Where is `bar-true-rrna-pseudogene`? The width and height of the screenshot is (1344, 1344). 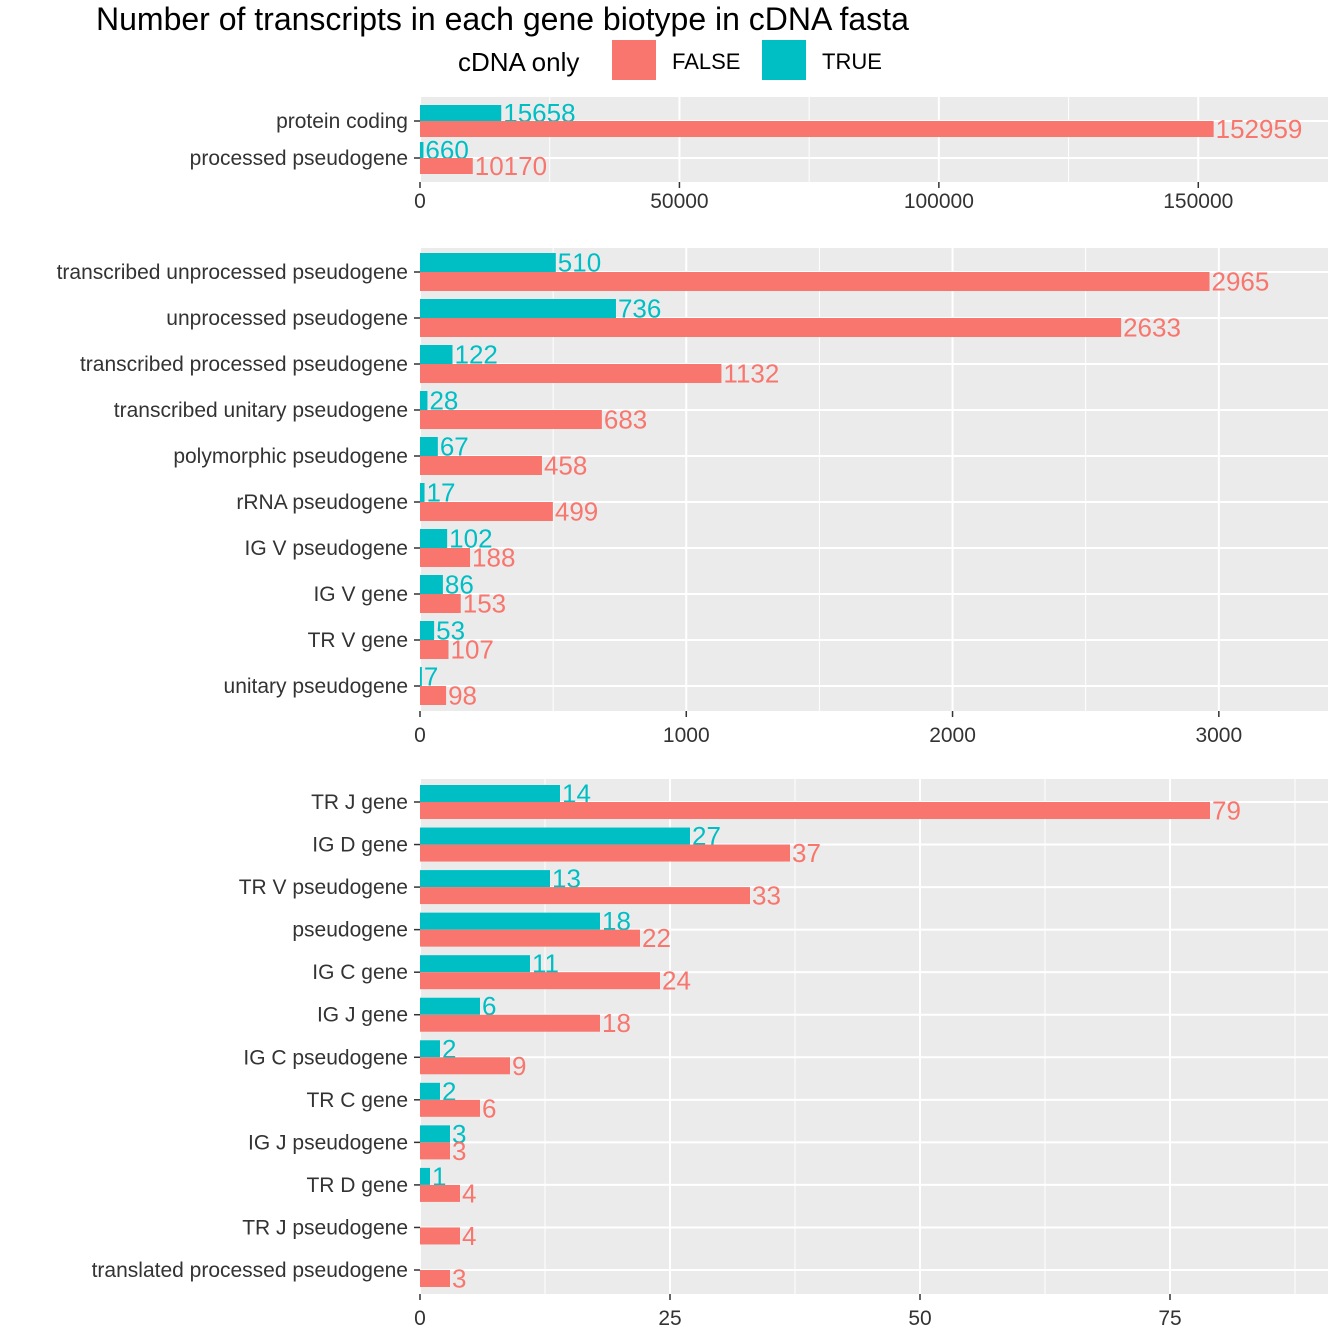
bar-true-rrna-pseudogene is located at coordinates (422, 492).